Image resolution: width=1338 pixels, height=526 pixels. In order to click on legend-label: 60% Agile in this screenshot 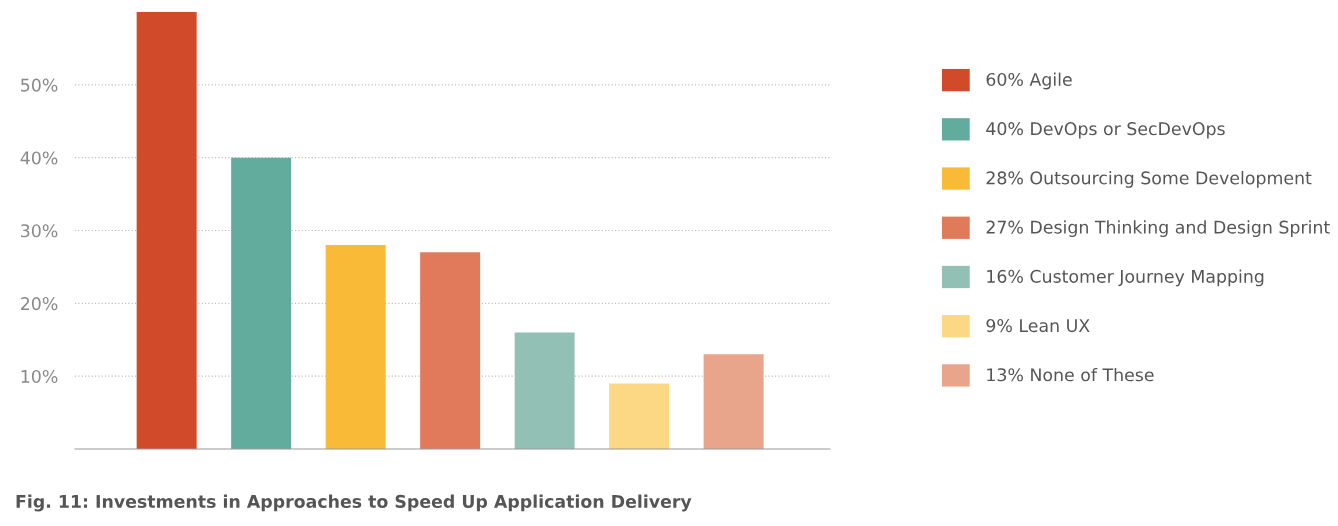, I will do `click(1029, 81)`.